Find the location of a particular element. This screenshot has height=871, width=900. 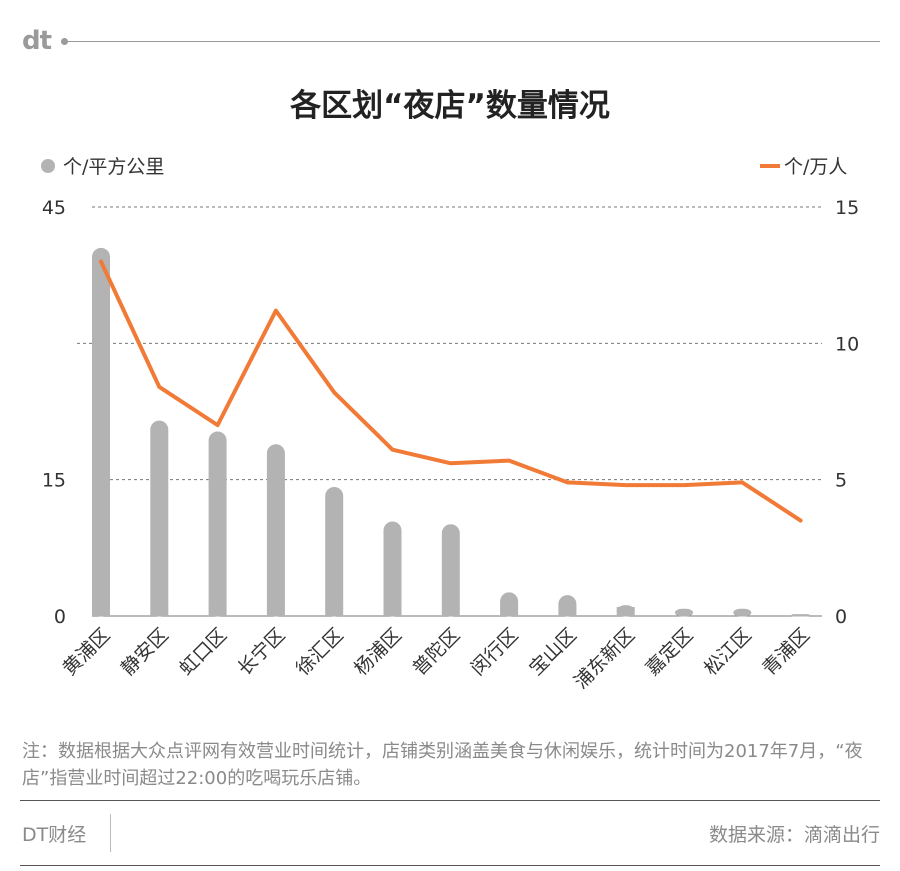

y-left-tick: 0 is located at coordinates (60, 617).